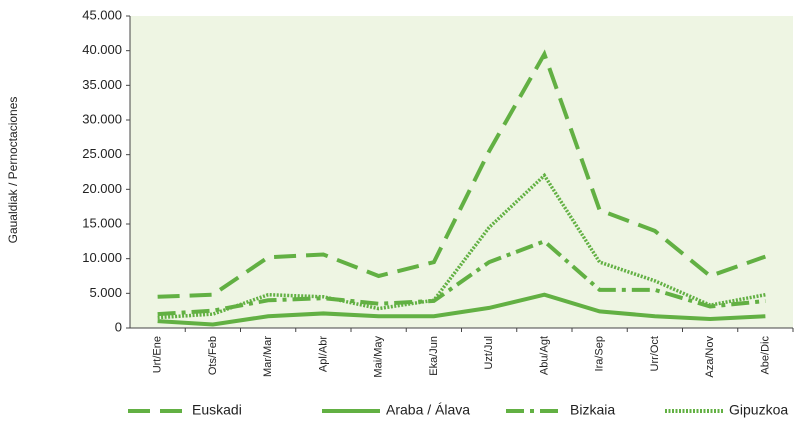 The image size is (794, 425). What do you see at coordinates (544, 355) in the screenshot?
I see `x-tick-label: Abu/Agt` at bounding box center [544, 355].